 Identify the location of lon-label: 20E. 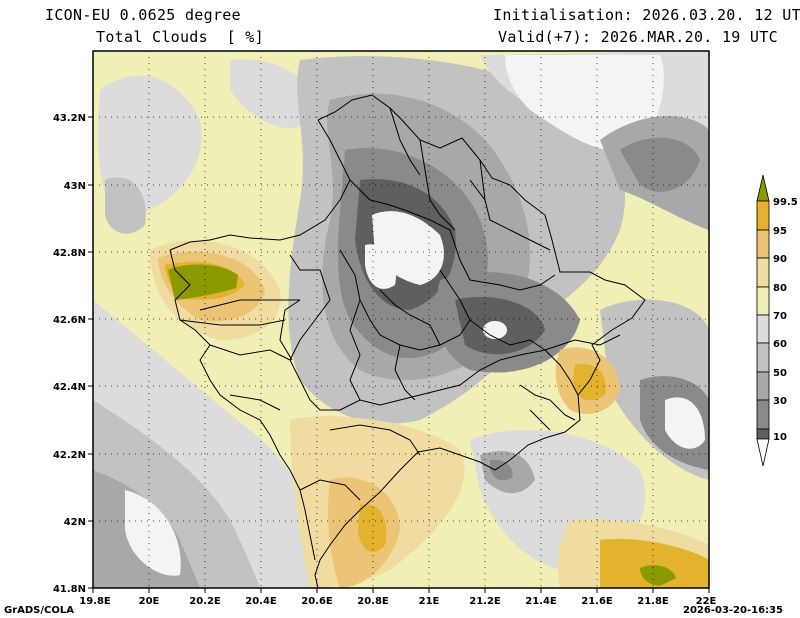
(149, 601).